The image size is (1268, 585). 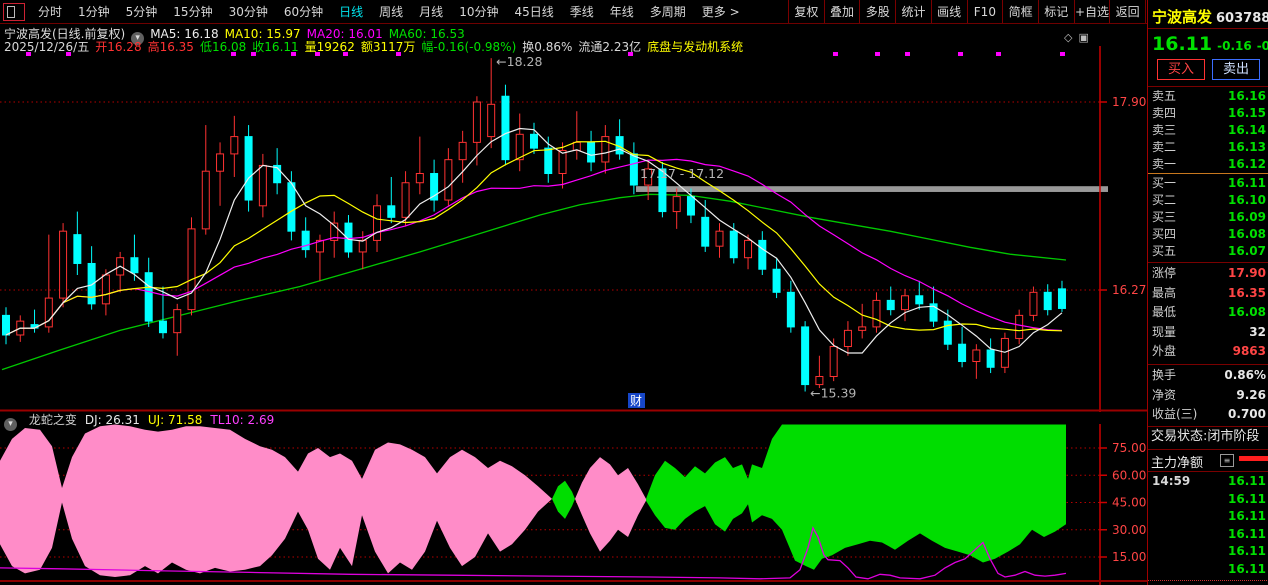 I want to click on pane-control-icons: ◇▣, so click(x=1079, y=37).